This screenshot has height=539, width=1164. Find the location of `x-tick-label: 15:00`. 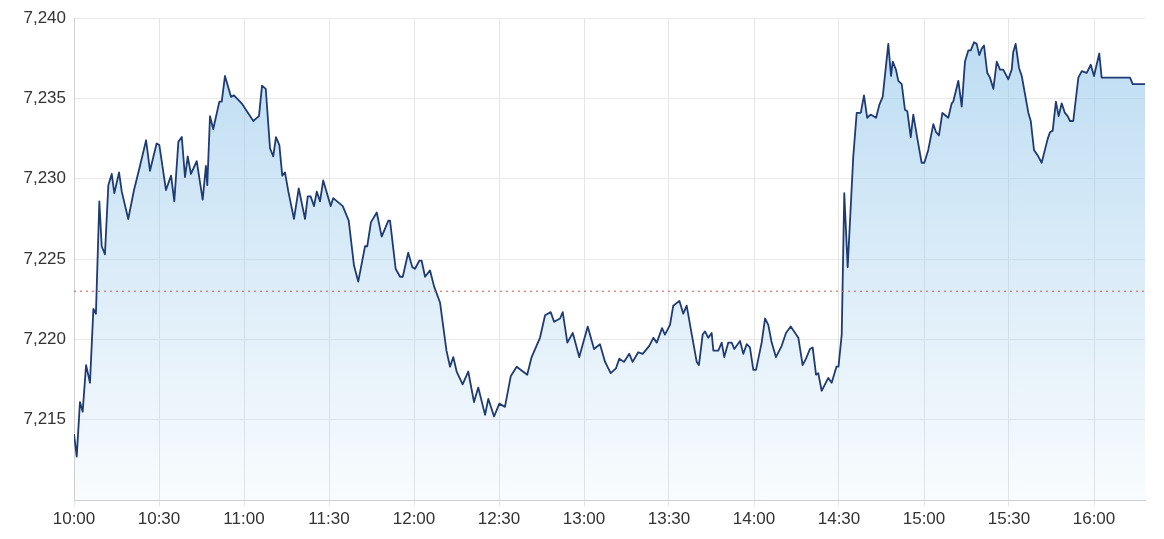

x-tick-label: 15:00 is located at coordinates (924, 518).